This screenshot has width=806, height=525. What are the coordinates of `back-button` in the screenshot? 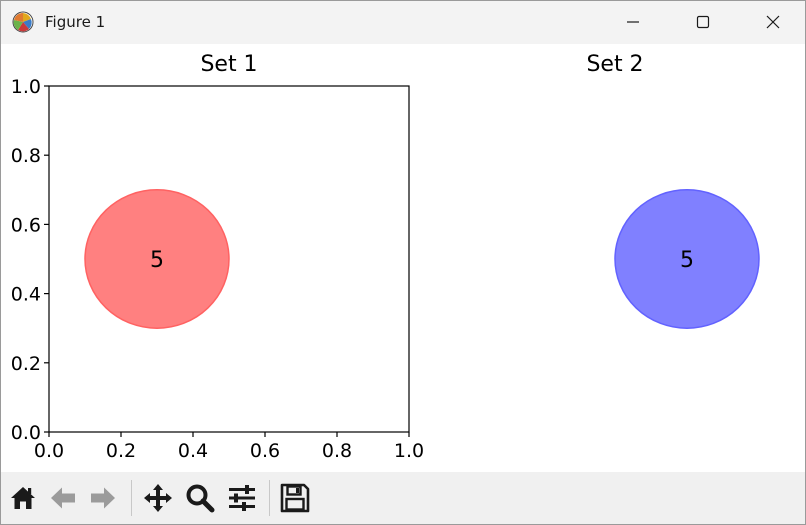 It's located at (63, 498).